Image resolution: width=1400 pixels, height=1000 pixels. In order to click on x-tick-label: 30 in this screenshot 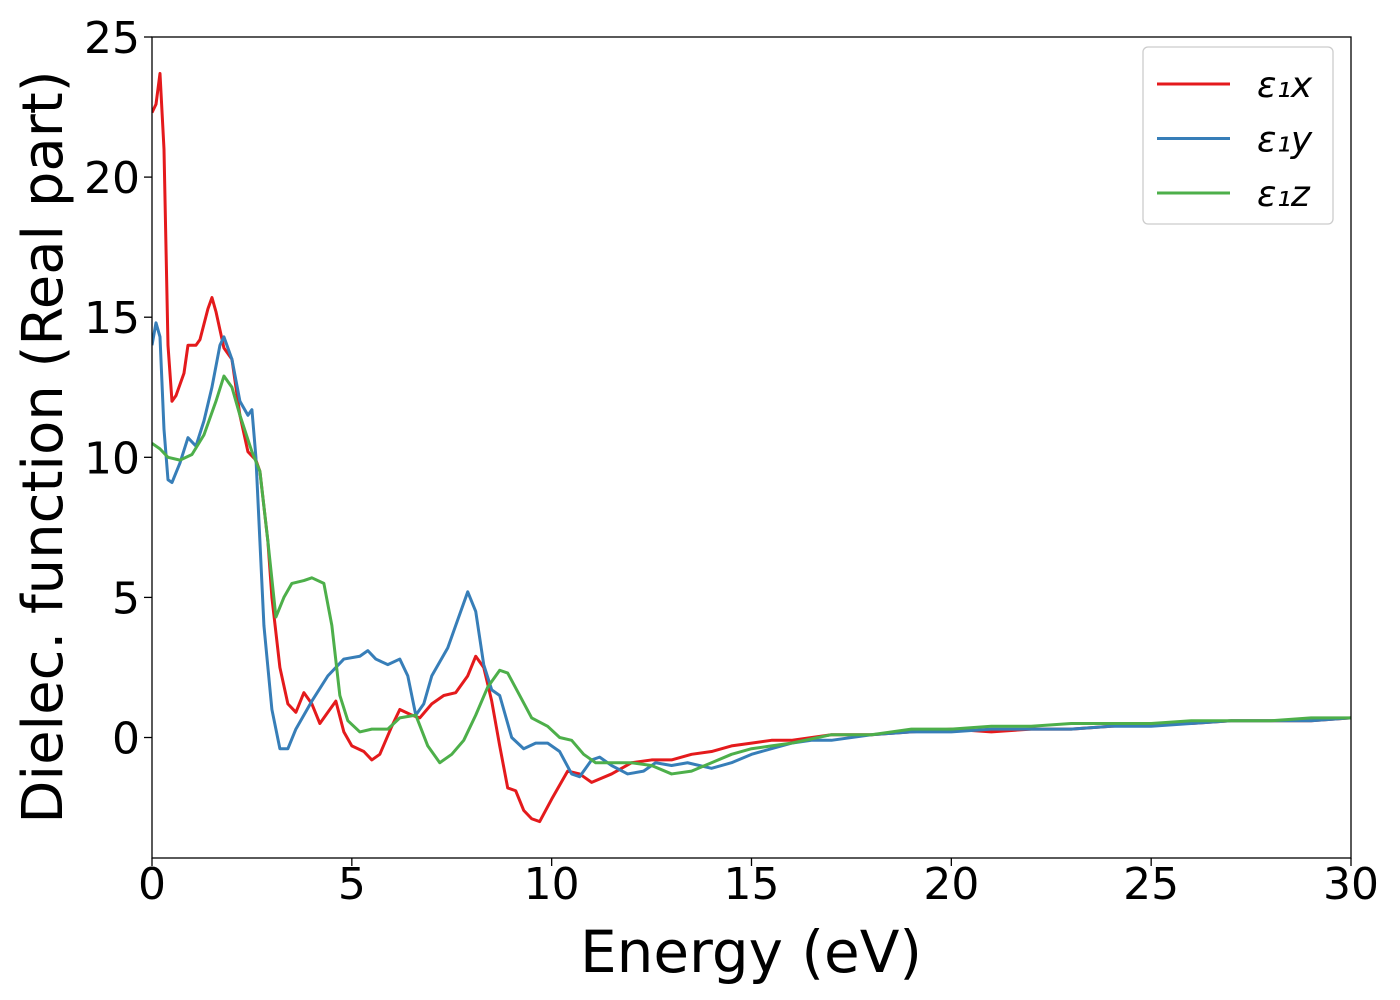, I will do `click(1351, 884)`.